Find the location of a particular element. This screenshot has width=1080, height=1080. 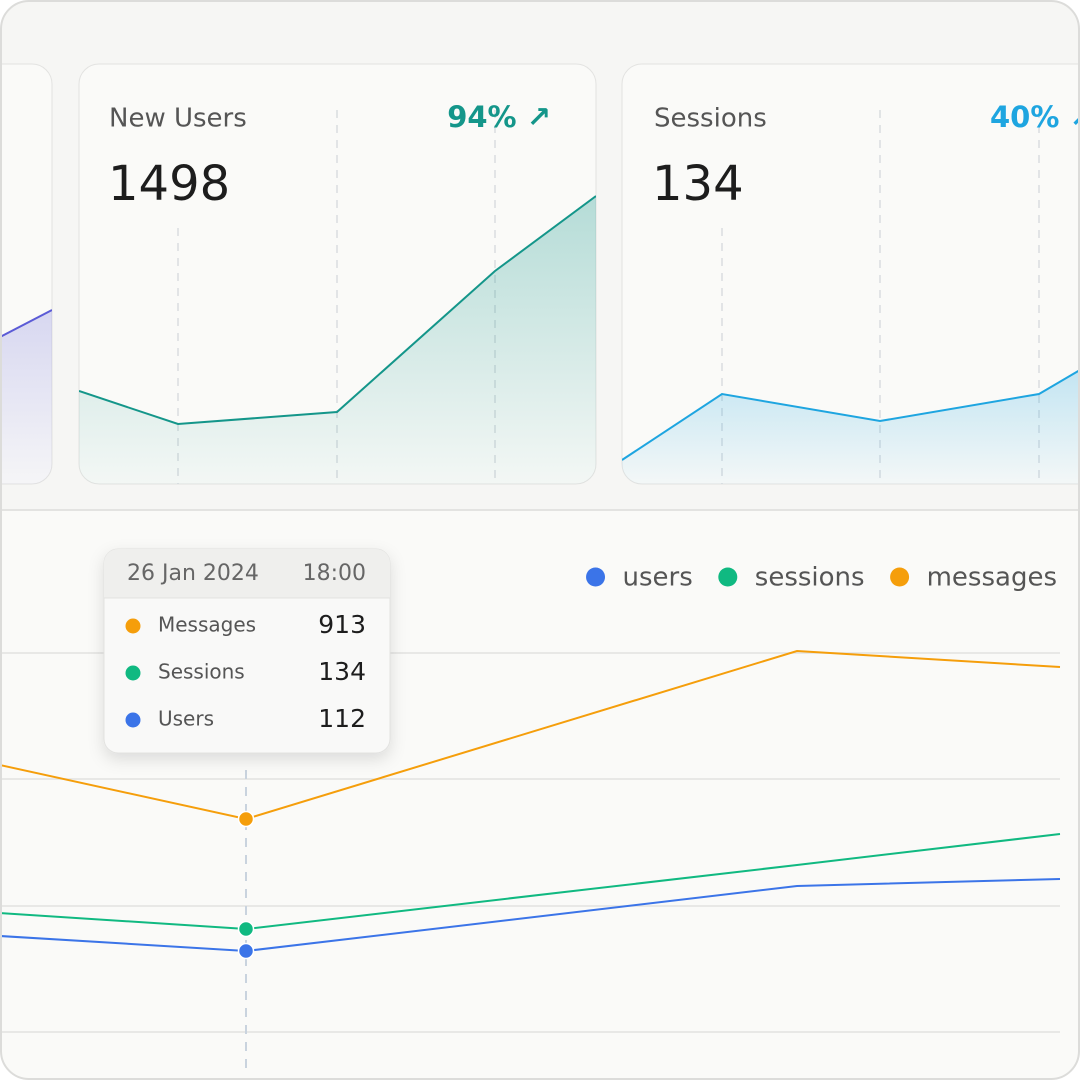

card-title: New Users is located at coordinates (178, 119).